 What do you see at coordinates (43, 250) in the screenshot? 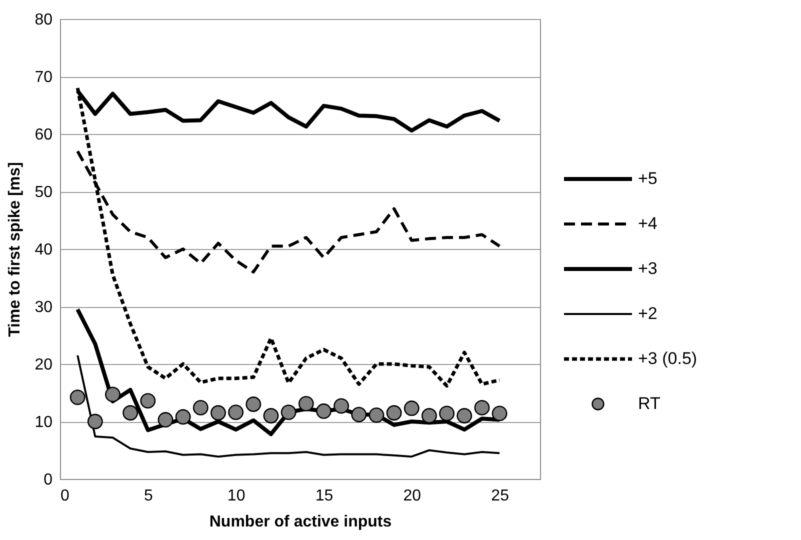
I see `y-tick-label: 40` at bounding box center [43, 250].